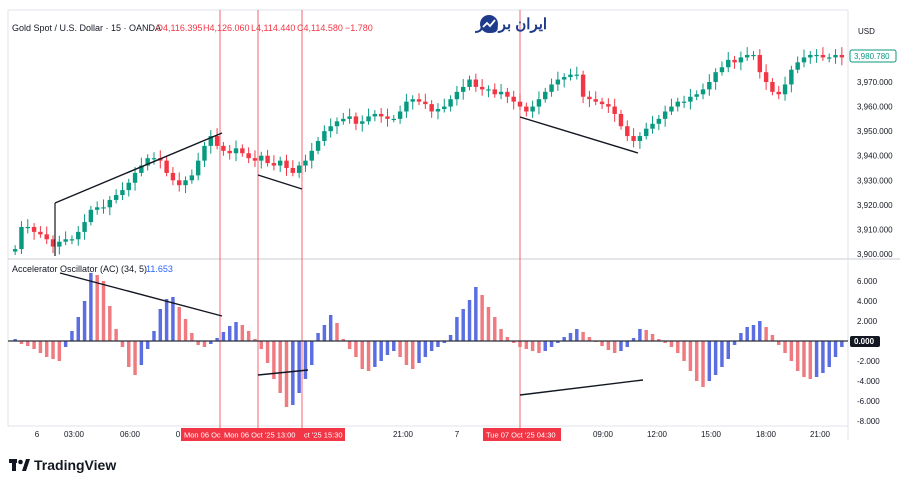  I want to click on tradingview-wordmark: TradingView, so click(75, 465).